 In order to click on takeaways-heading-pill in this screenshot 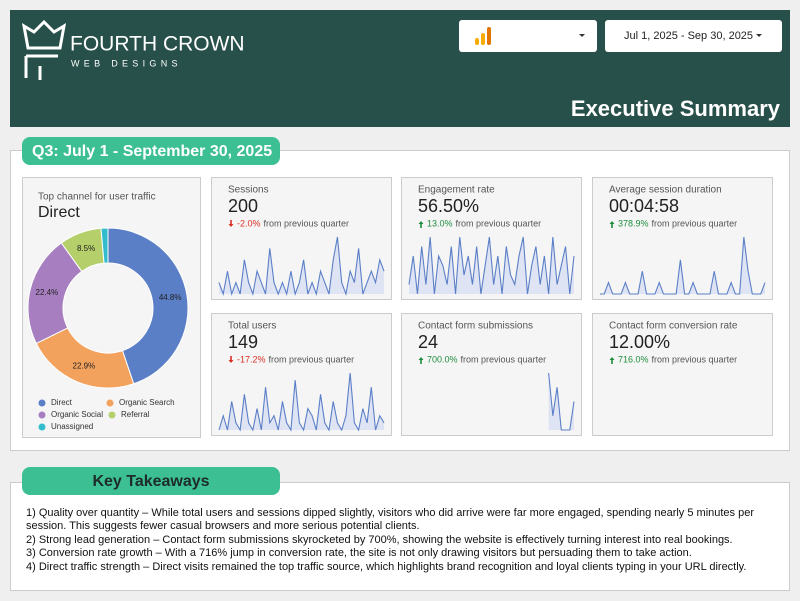, I will do `click(151, 481)`.